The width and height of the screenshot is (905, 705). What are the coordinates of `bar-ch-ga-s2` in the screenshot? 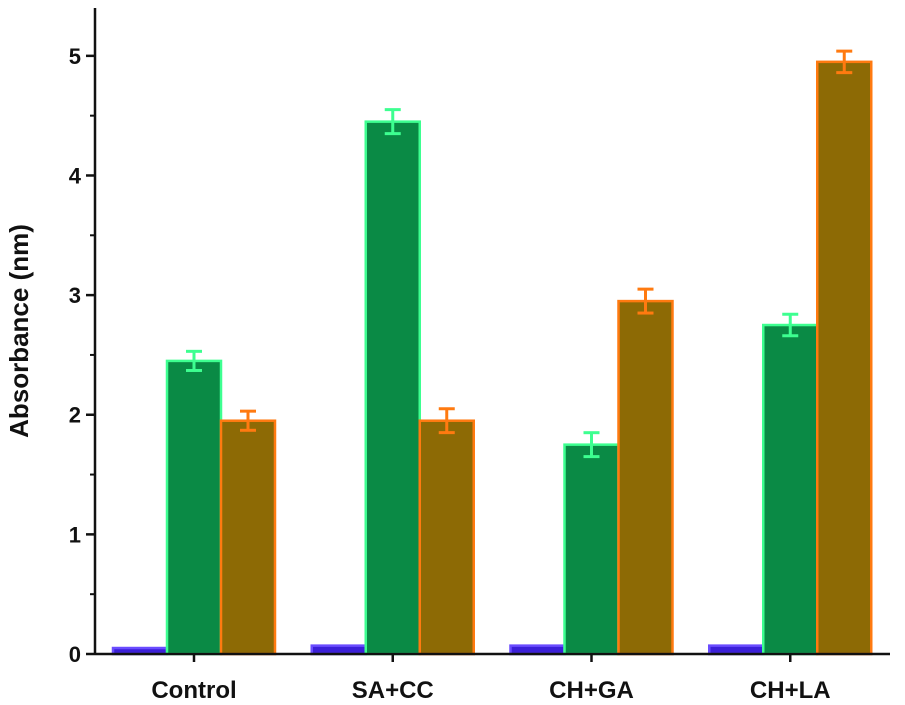 It's located at (591, 549).